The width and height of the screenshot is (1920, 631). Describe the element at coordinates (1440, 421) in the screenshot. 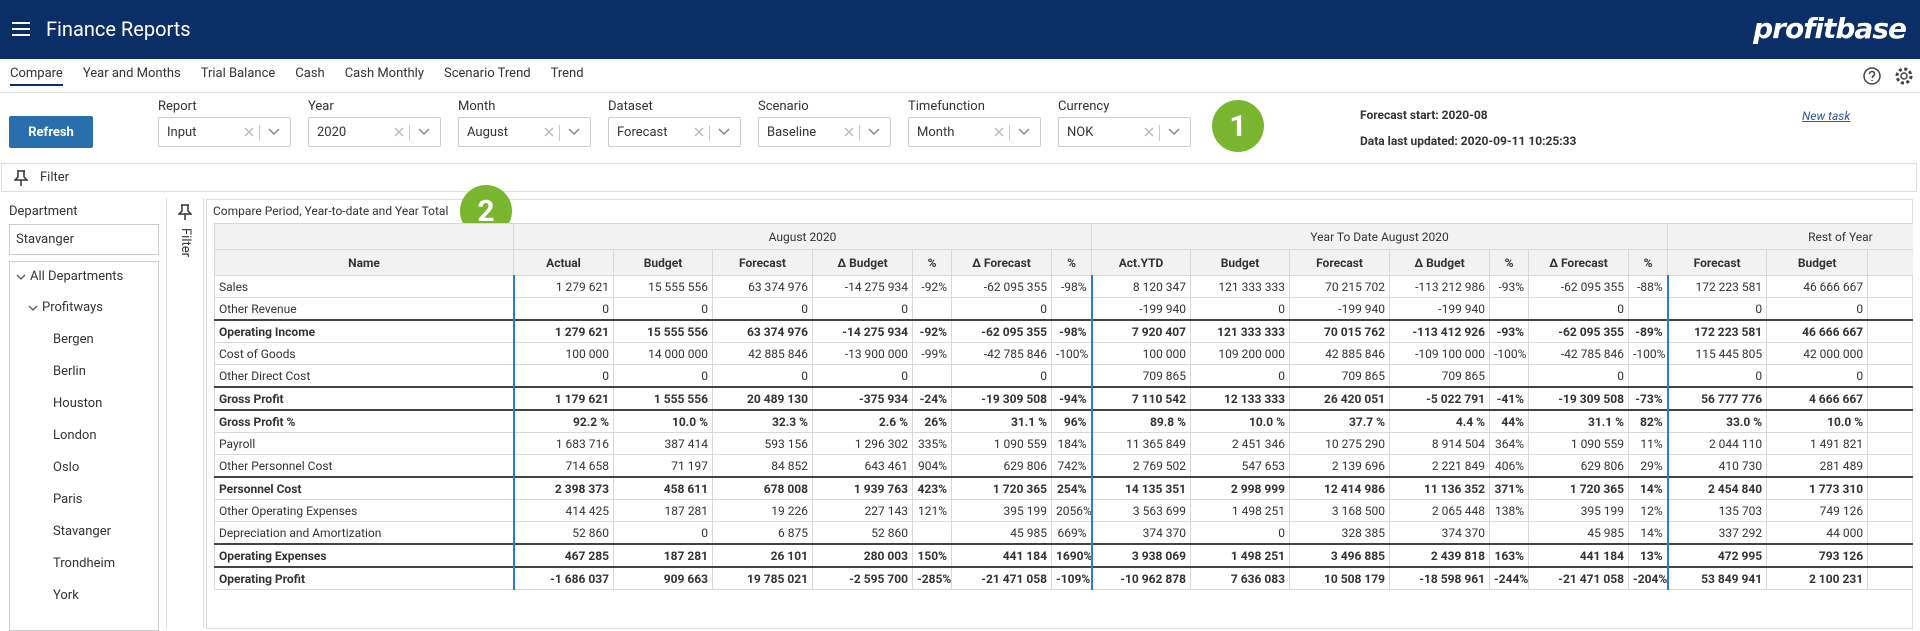

I see `table-cell: 4.4 %` at that location.